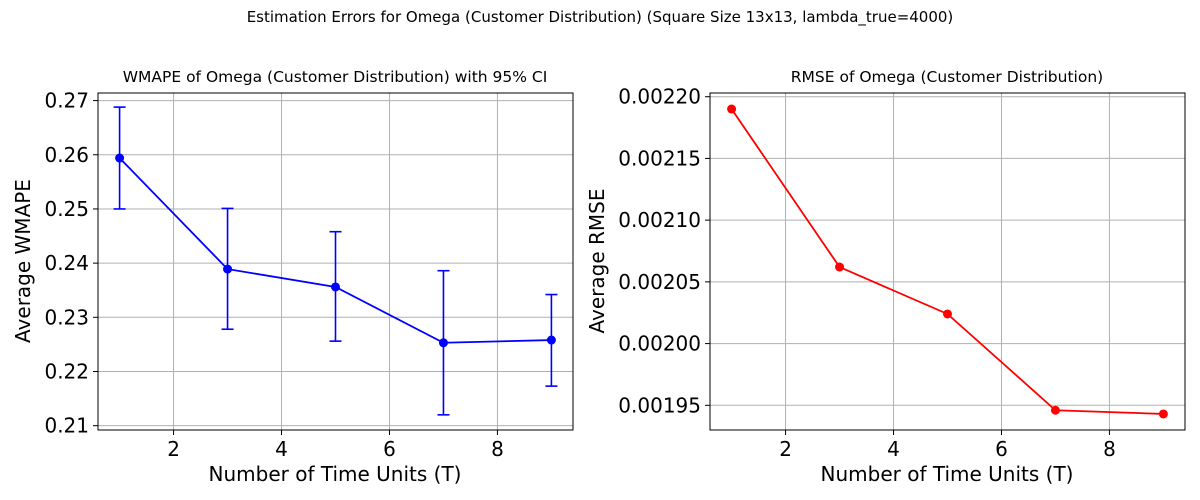  I want to click on rmse-y-tick-label: 0.00195, so click(659, 405).